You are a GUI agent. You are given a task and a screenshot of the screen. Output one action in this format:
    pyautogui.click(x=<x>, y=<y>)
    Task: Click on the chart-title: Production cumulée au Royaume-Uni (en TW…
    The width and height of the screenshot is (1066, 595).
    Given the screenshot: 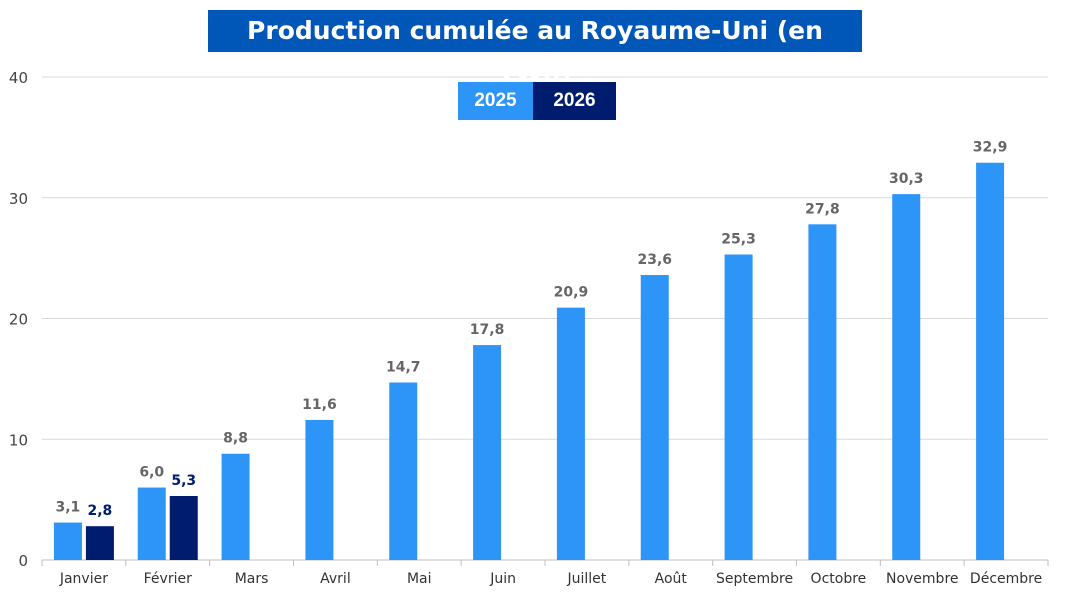 What is the action you would take?
    pyautogui.click(x=535, y=48)
    